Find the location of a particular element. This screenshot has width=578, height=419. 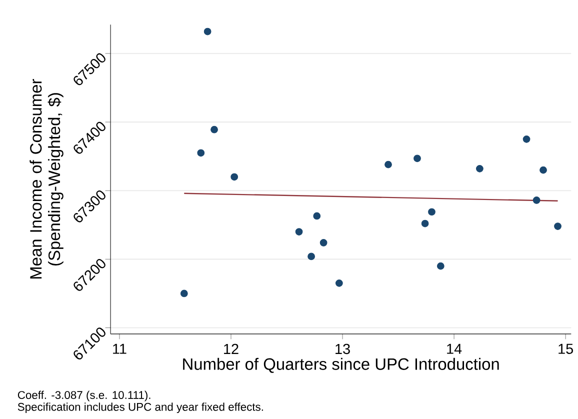

x-tick-label: 13 is located at coordinates (343, 349).